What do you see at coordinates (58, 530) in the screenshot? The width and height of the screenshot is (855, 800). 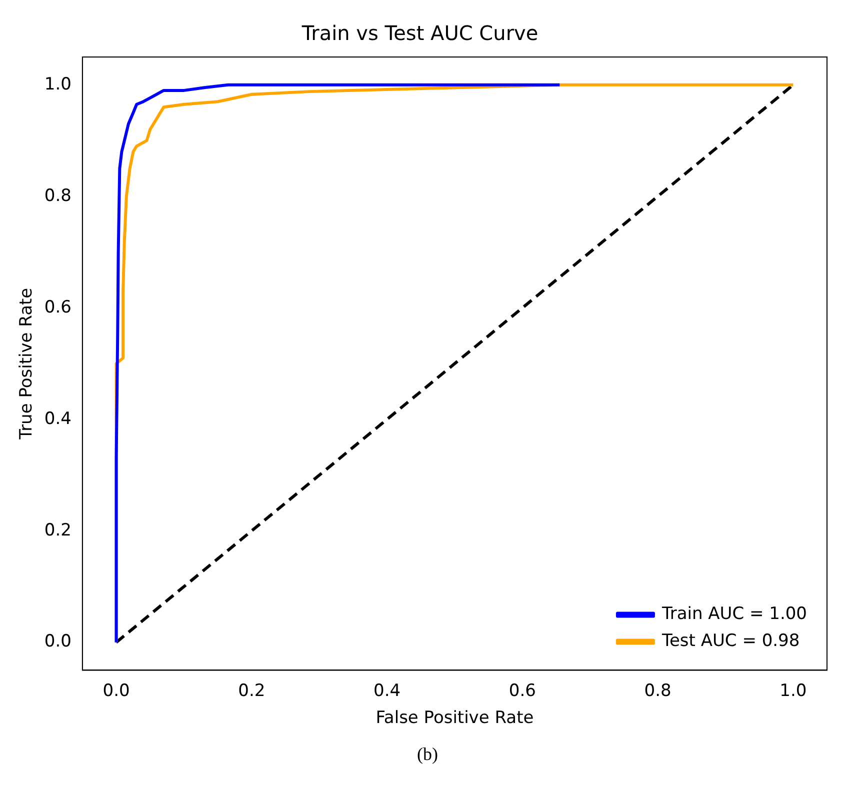 I see `y-tick-label: 0.2` at bounding box center [58, 530].